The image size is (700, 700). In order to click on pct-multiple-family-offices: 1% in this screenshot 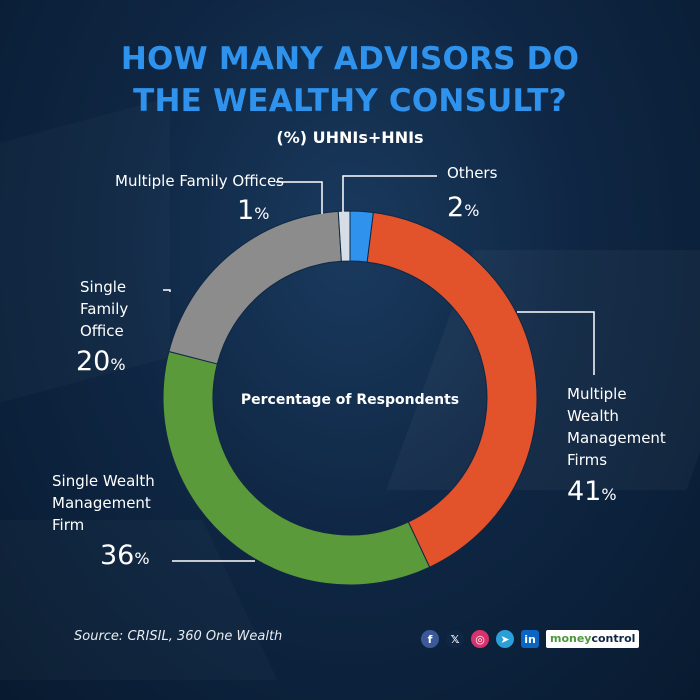, I will do `click(253, 210)`.